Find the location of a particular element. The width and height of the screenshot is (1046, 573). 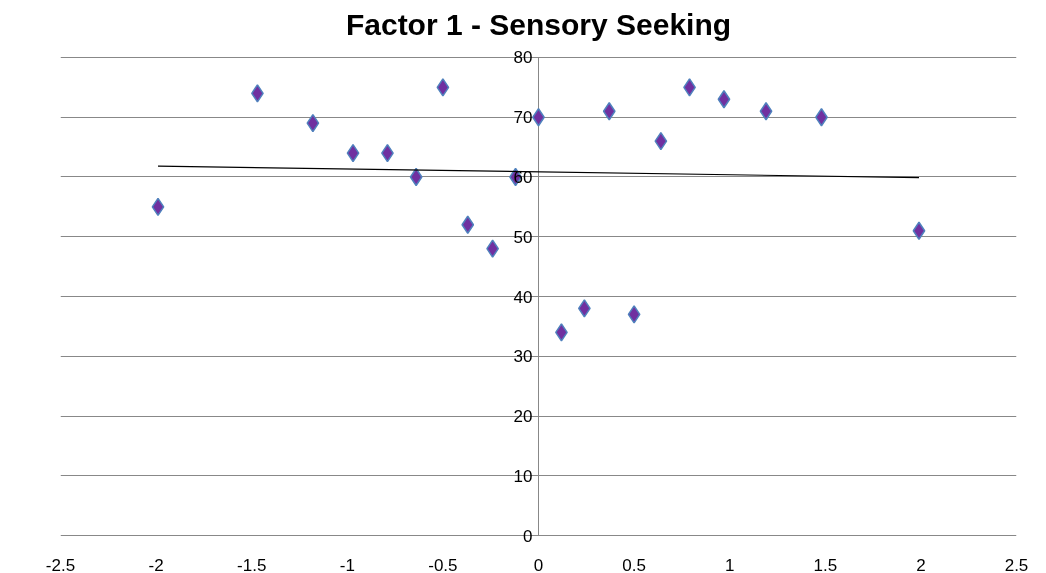

x-tick-label: -0.5 is located at coordinates (443, 564).